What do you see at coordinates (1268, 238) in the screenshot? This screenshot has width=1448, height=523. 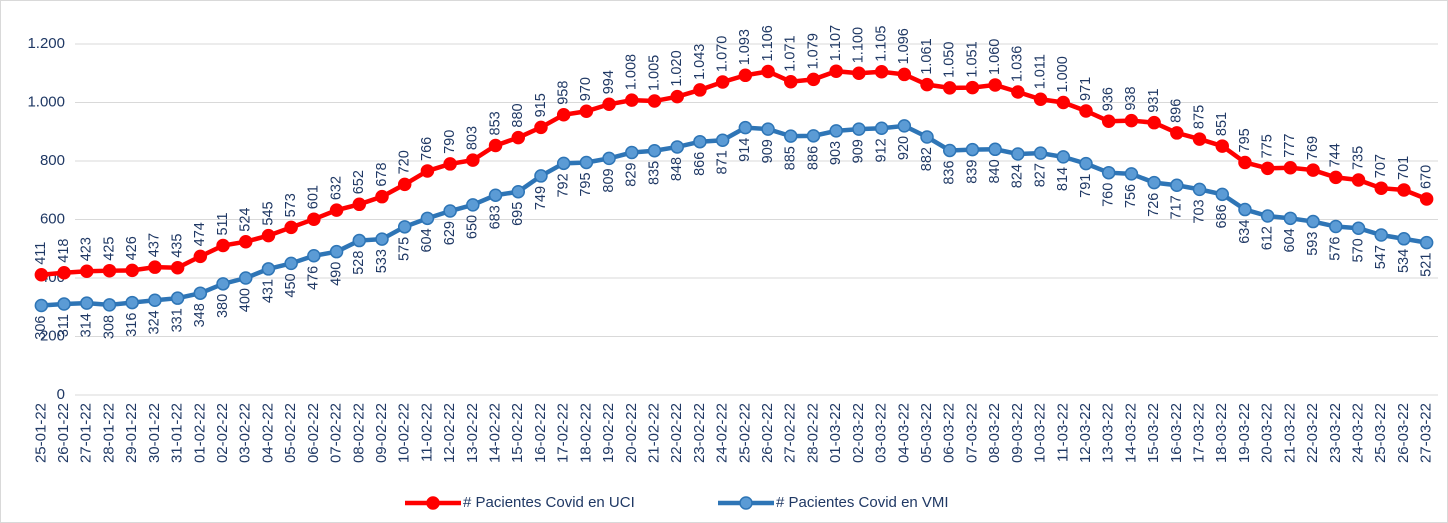 I see `data-label: 612` at bounding box center [1268, 238].